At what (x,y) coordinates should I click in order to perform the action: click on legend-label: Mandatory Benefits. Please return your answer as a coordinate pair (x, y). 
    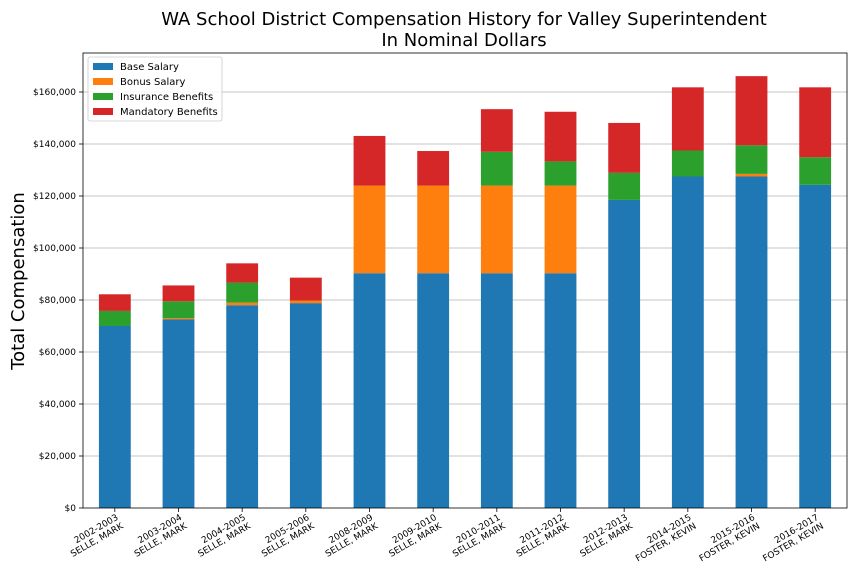
    Looking at the image, I should click on (169, 112).